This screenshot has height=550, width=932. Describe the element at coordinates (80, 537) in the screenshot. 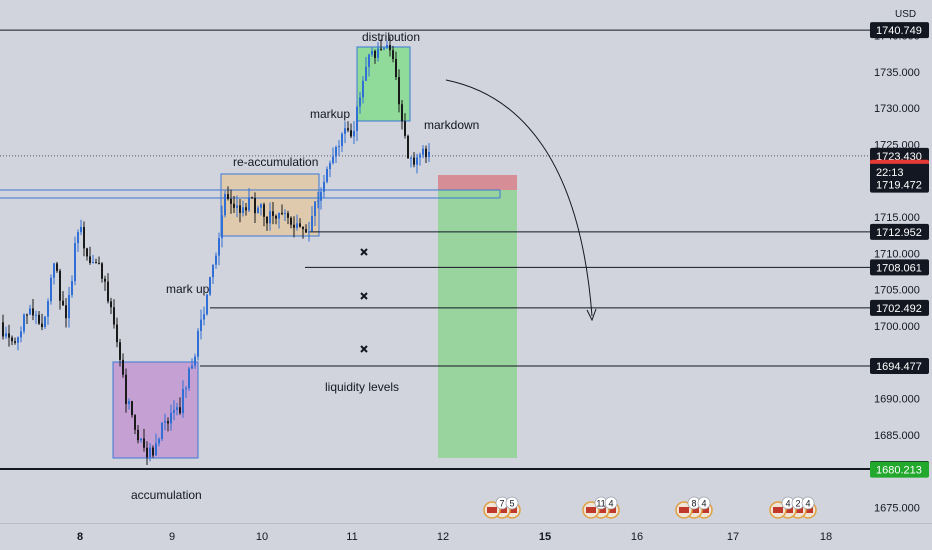

I see `x-tick-label: 8` at that location.